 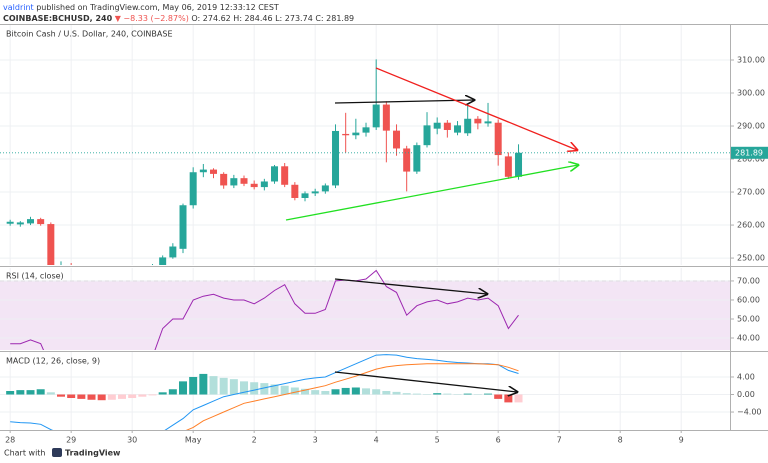 I want to click on y-tick-label: 4.00, so click(x=746, y=376).